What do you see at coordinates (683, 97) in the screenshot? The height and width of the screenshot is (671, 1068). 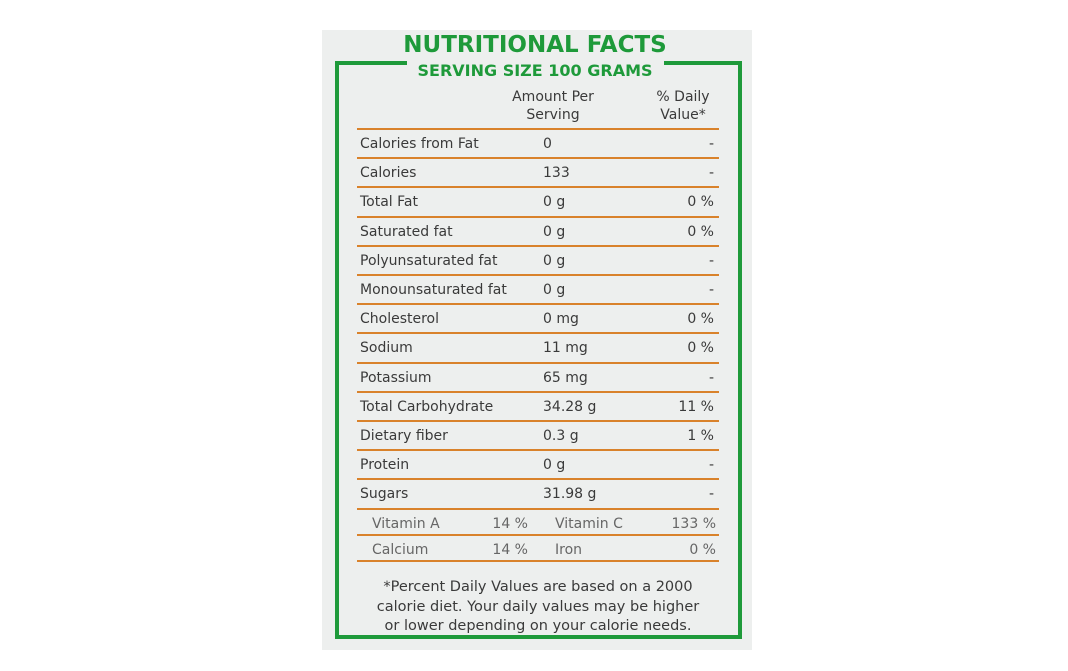 I see `column-header: % Daily` at bounding box center [683, 97].